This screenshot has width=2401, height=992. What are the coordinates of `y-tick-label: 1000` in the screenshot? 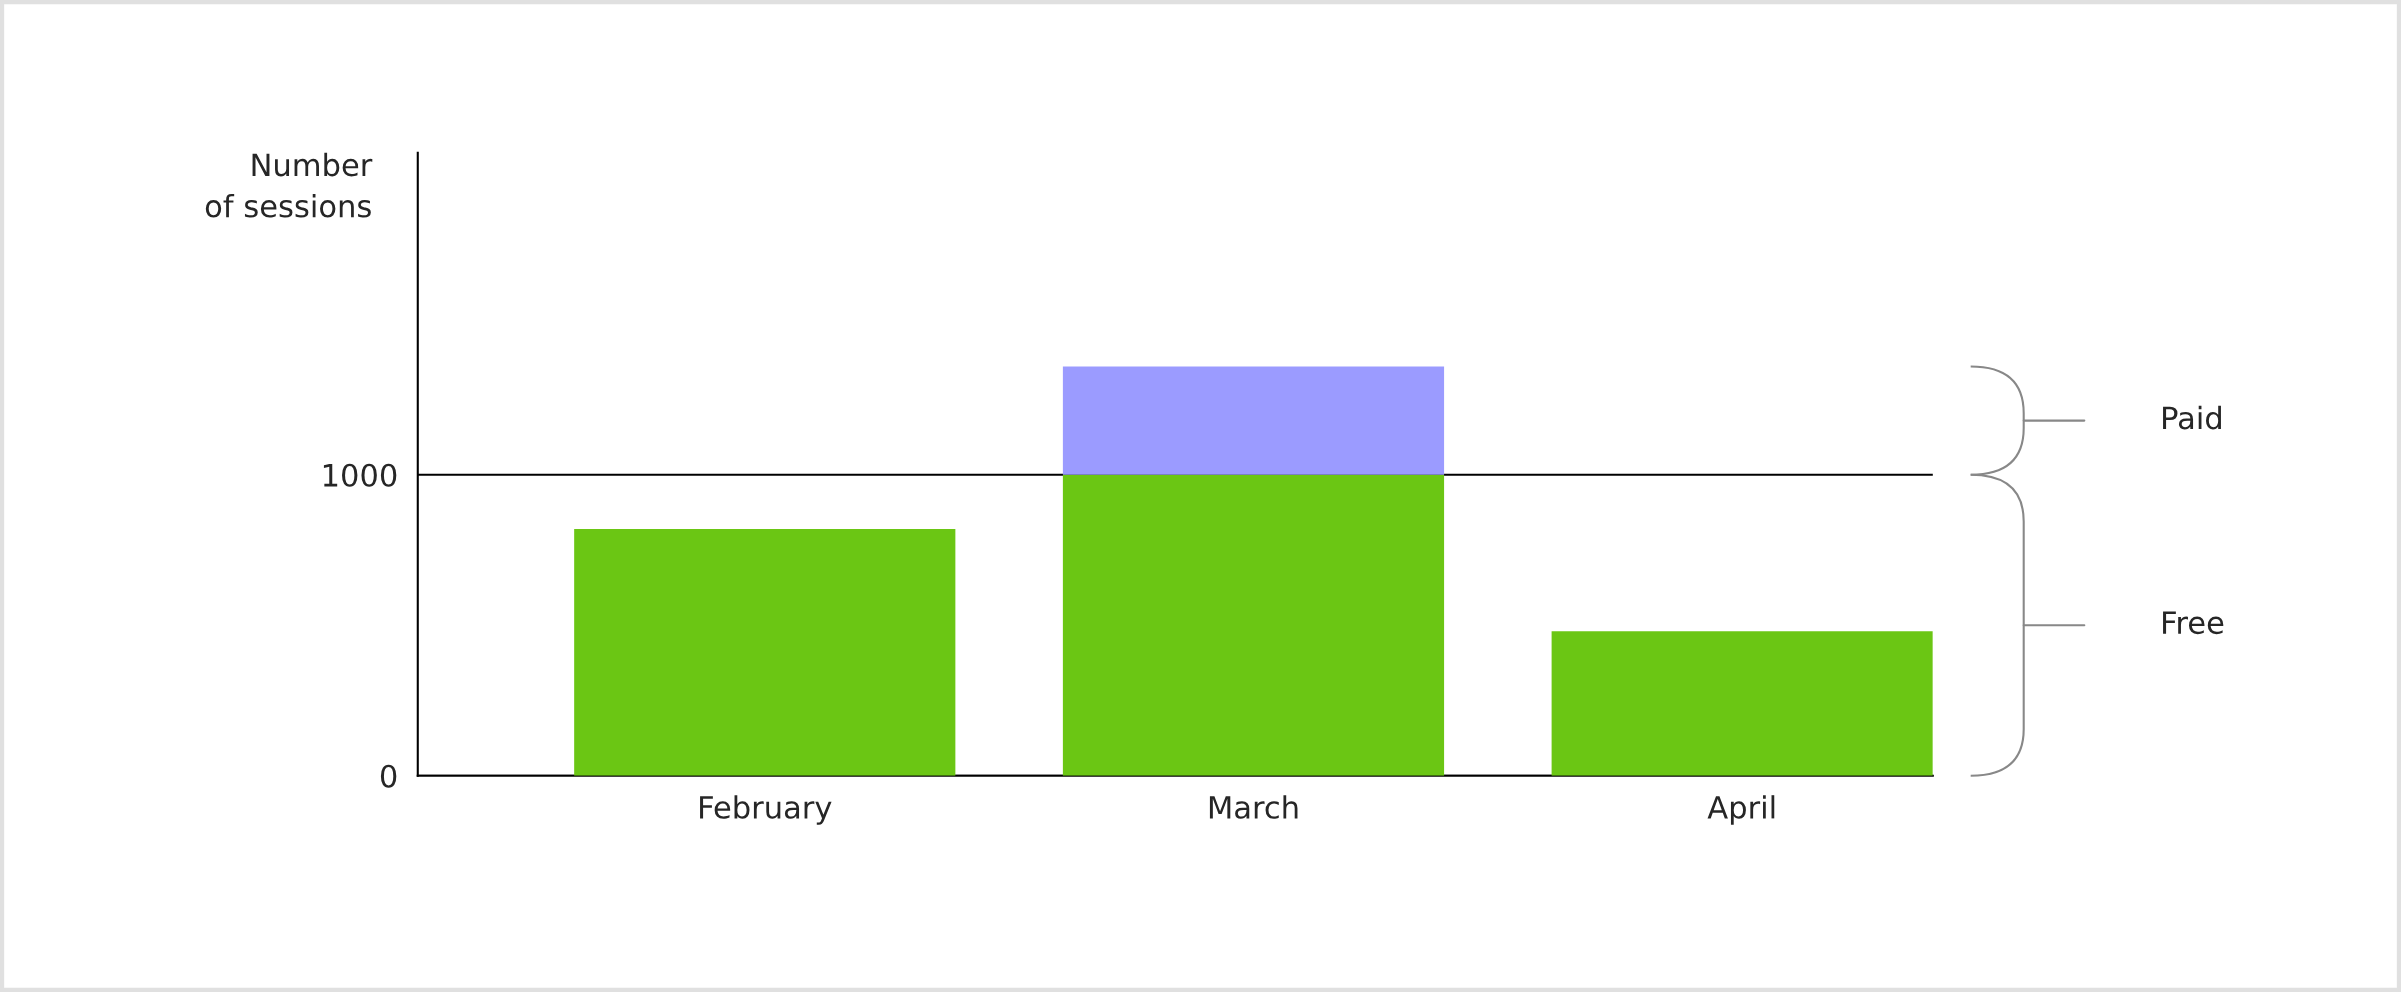 It's located at (360, 475).